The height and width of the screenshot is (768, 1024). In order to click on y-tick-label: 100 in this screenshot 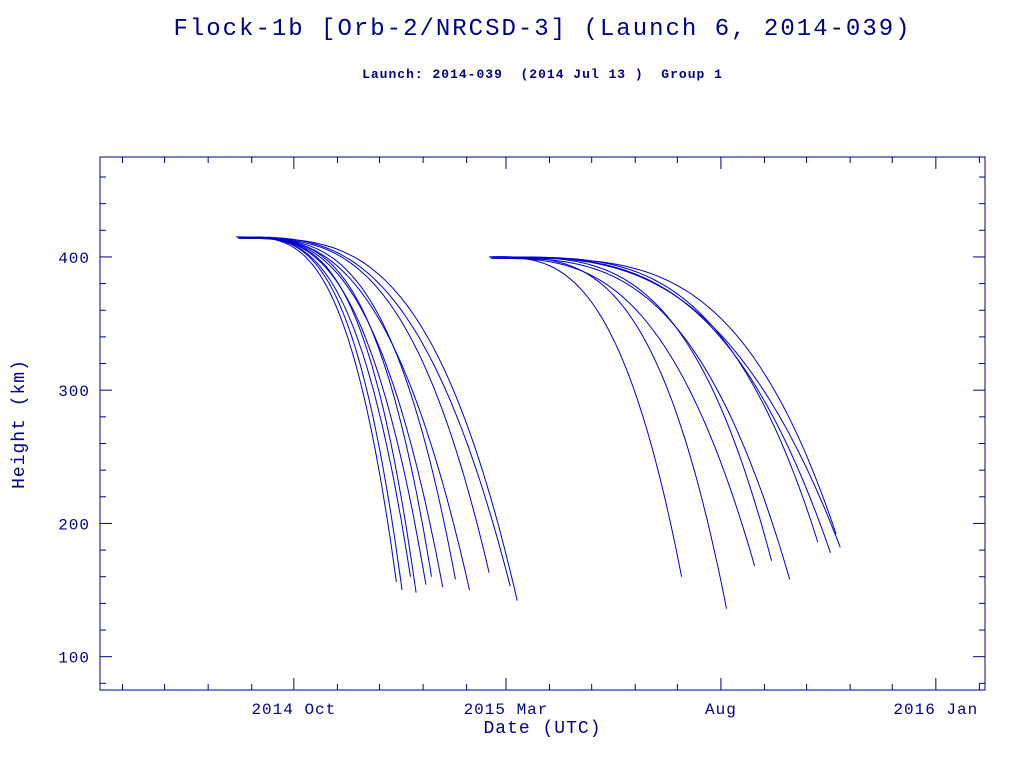, I will do `click(74, 659)`.